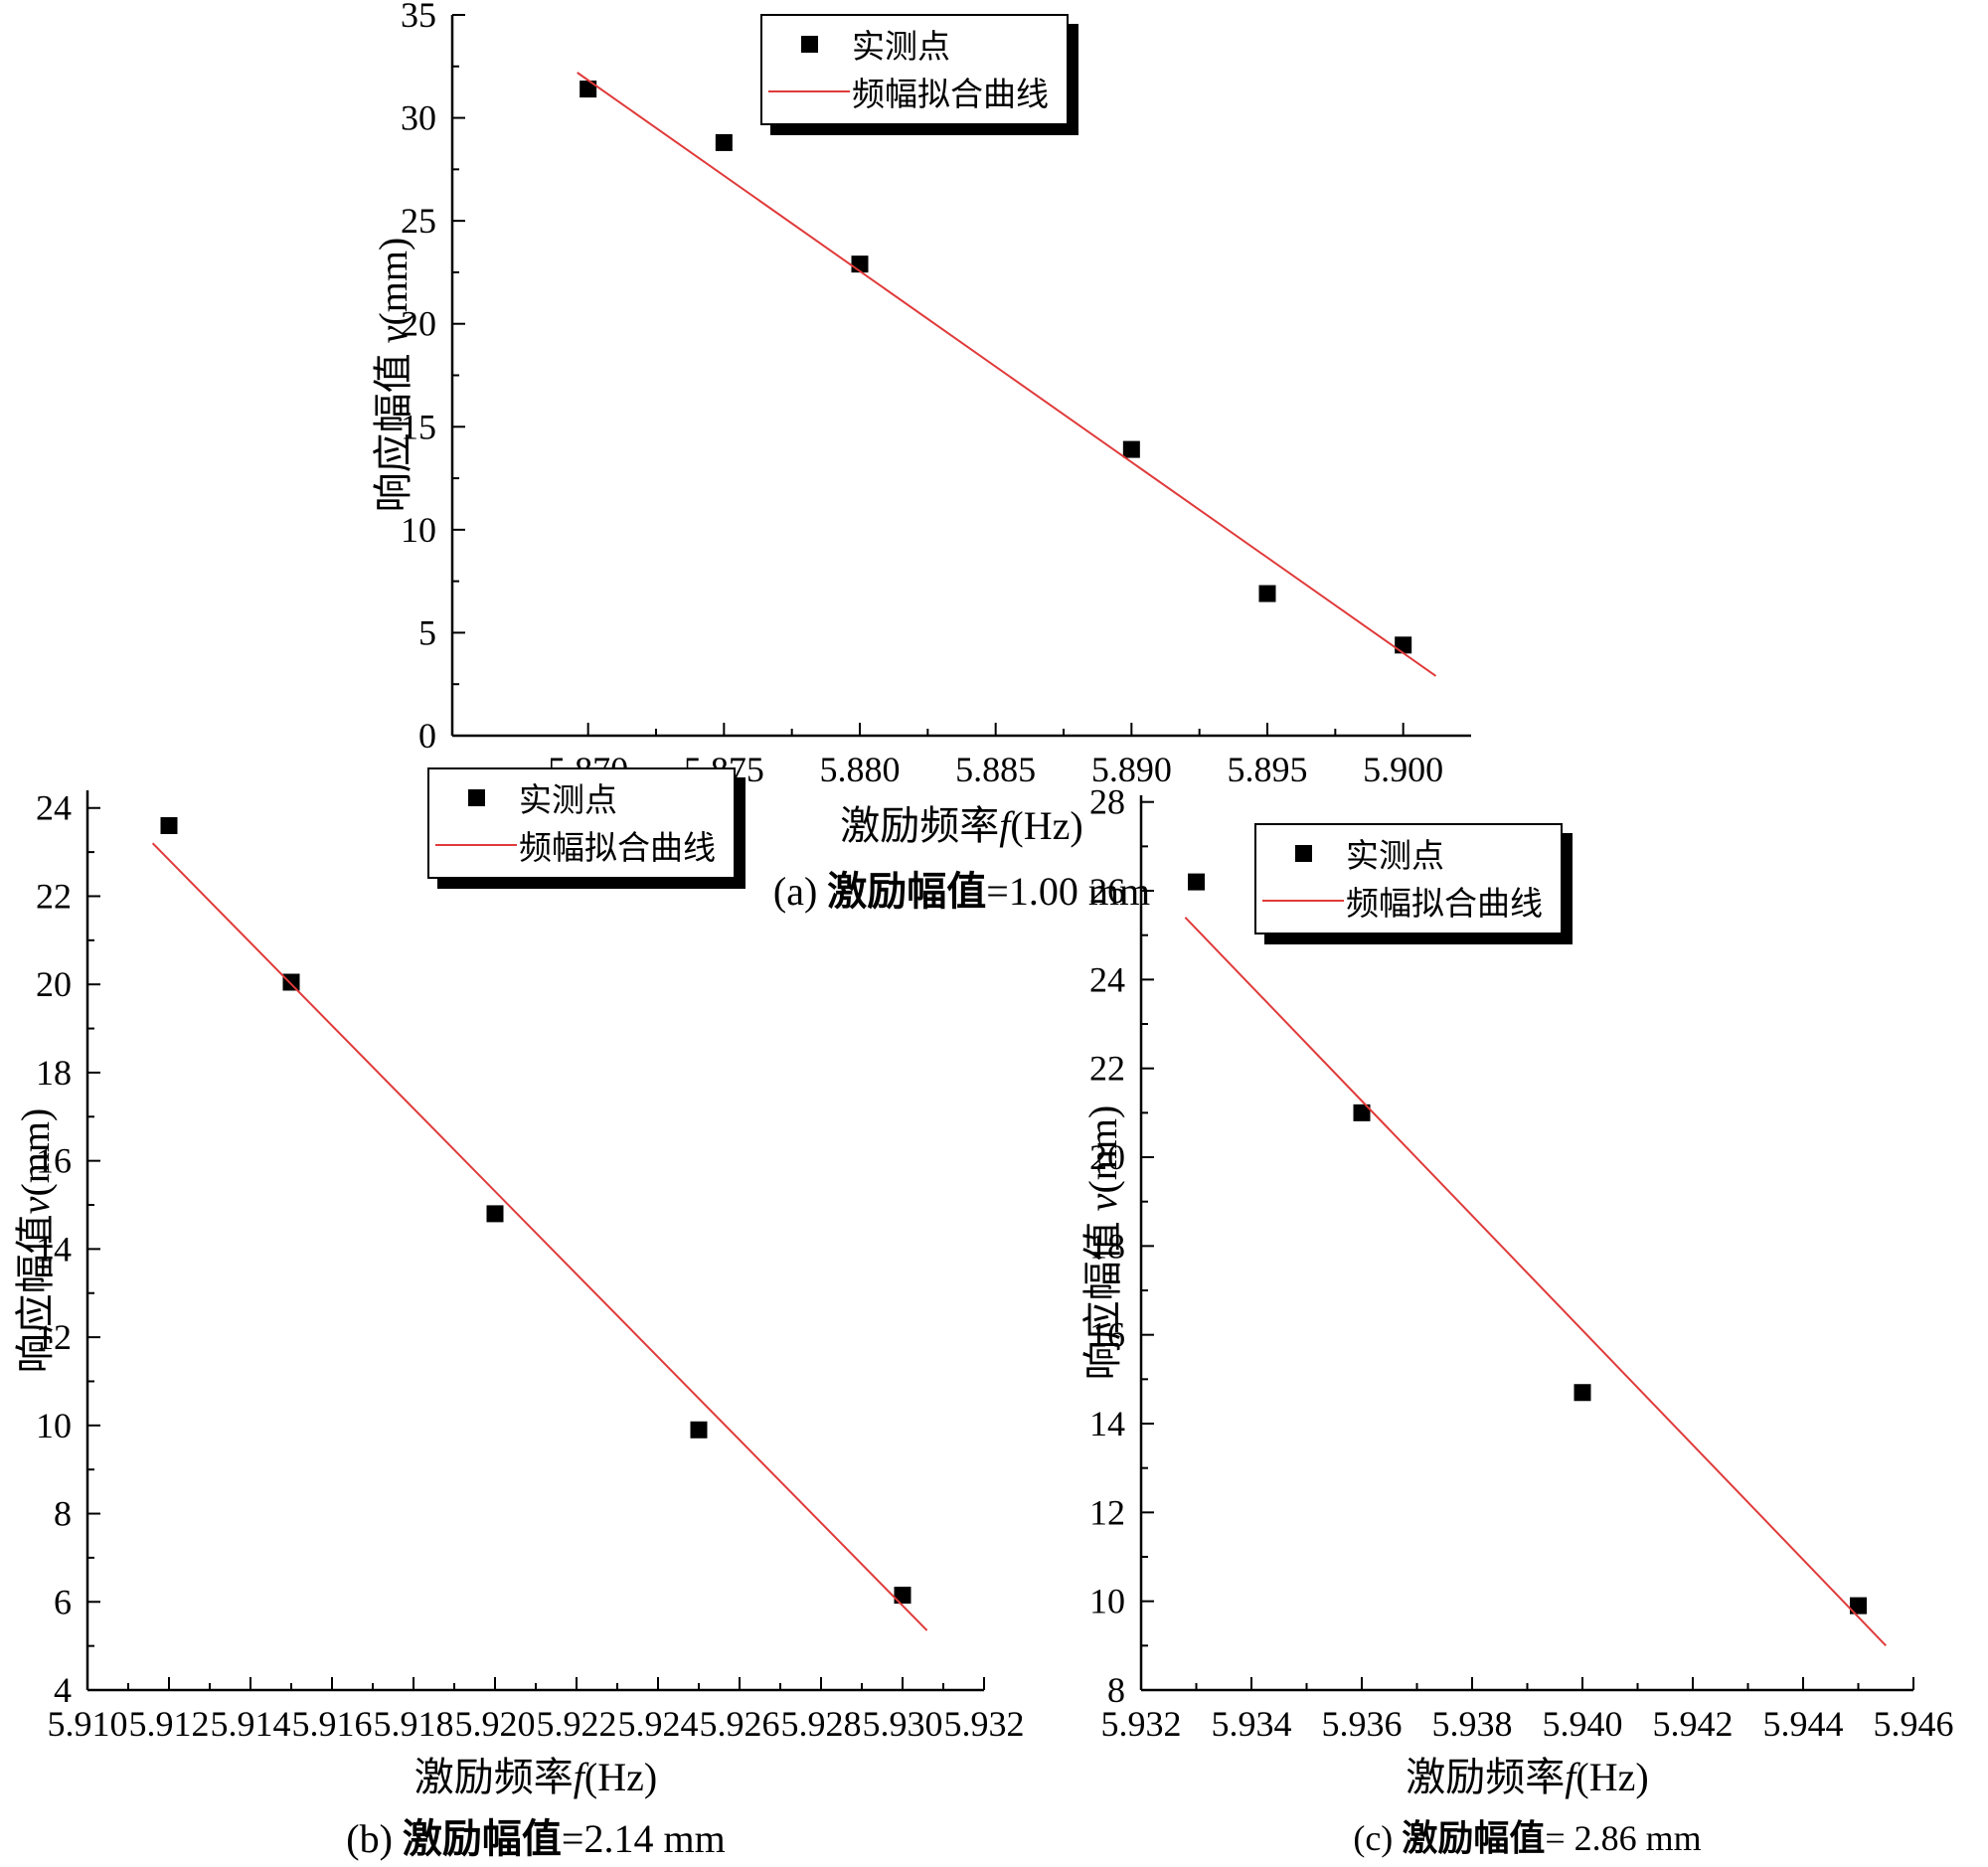 Image resolution: width=1988 pixels, height=1867 pixels. I want to click on legend-line-label: 频幅拟合曲线, so click(950, 95).